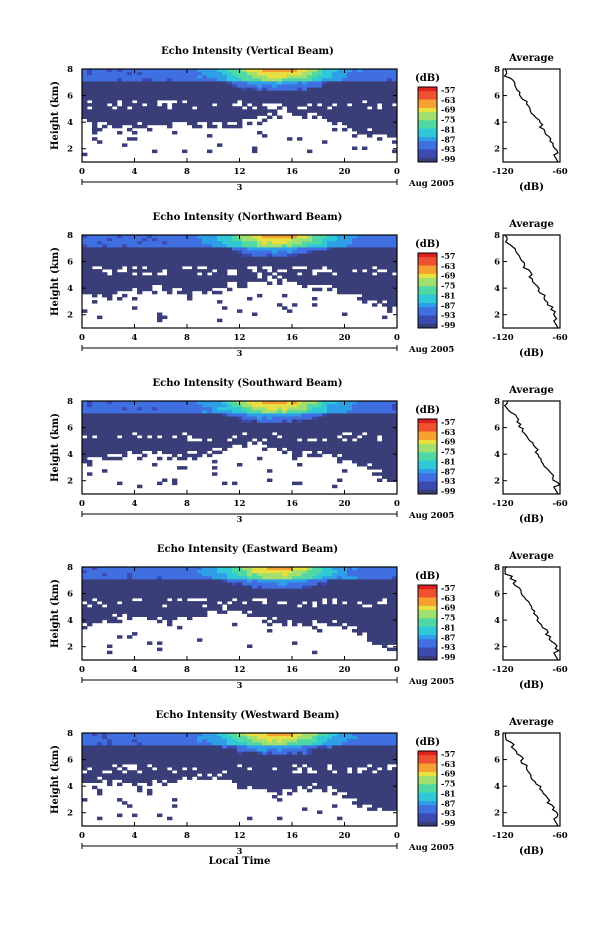  Describe the element at coordinates (532, 447) in the screenshot. I see `average-profile-line` at that location.